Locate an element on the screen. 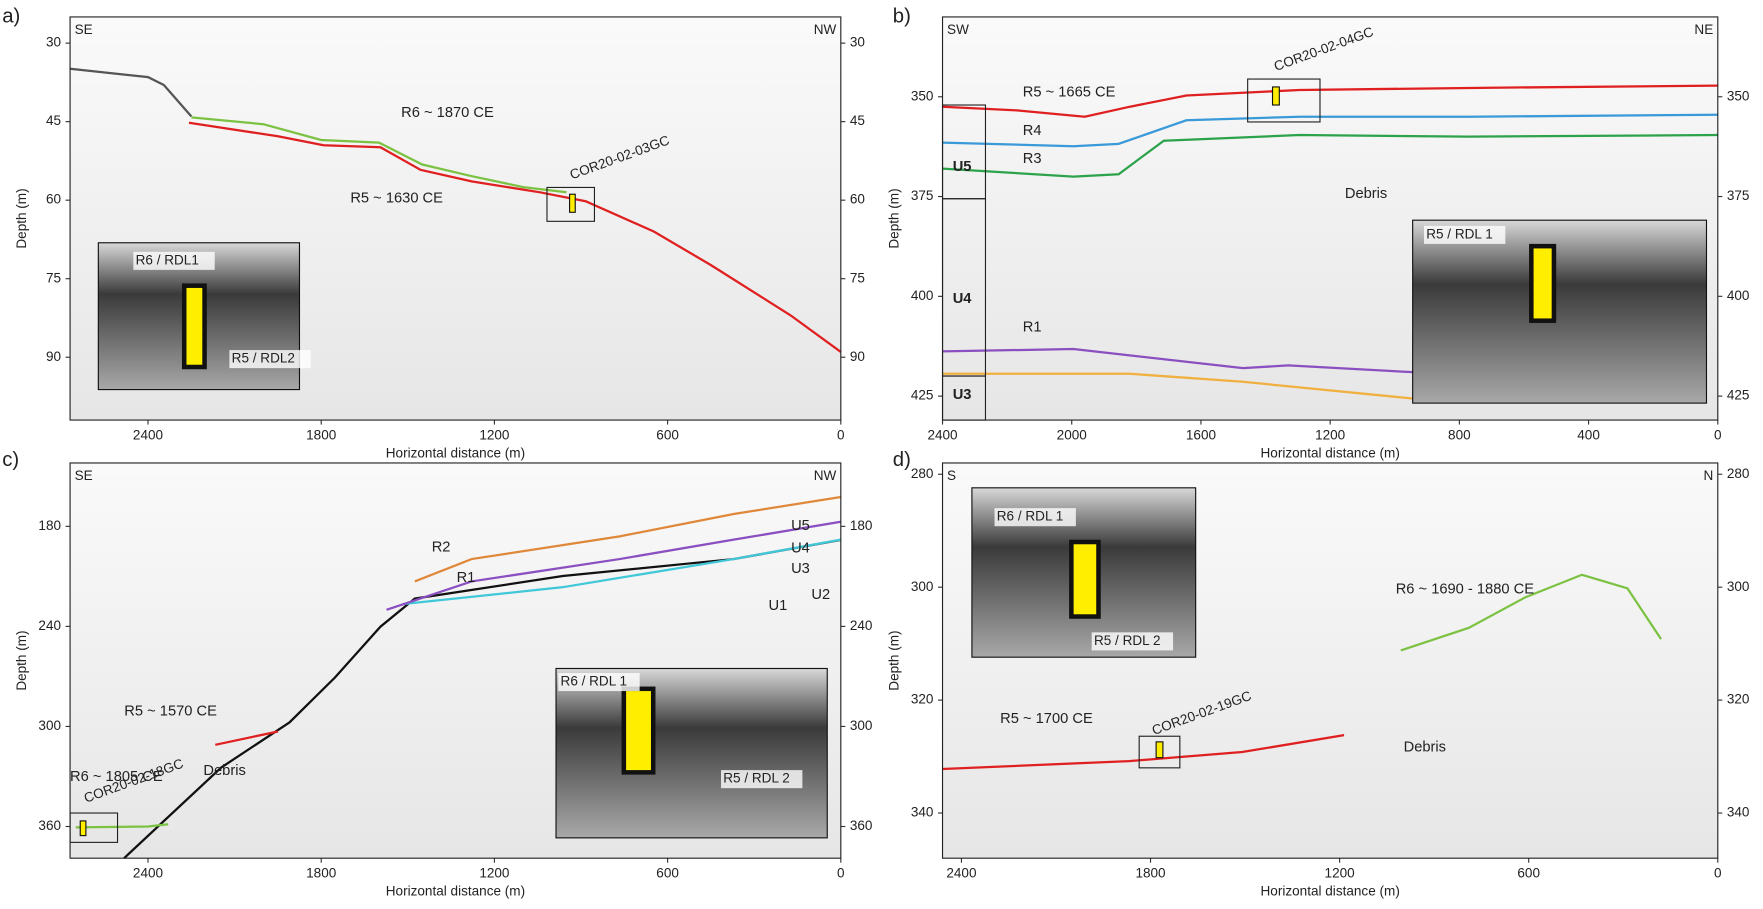 This screenshot has width=1763, height=909. horizon-label: R4 is located at coordinates (1032, 131).